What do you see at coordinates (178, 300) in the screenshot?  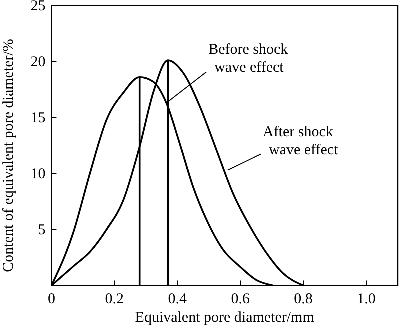 I see `x-tick-label: 0.4` at bounding box center [178, 300].